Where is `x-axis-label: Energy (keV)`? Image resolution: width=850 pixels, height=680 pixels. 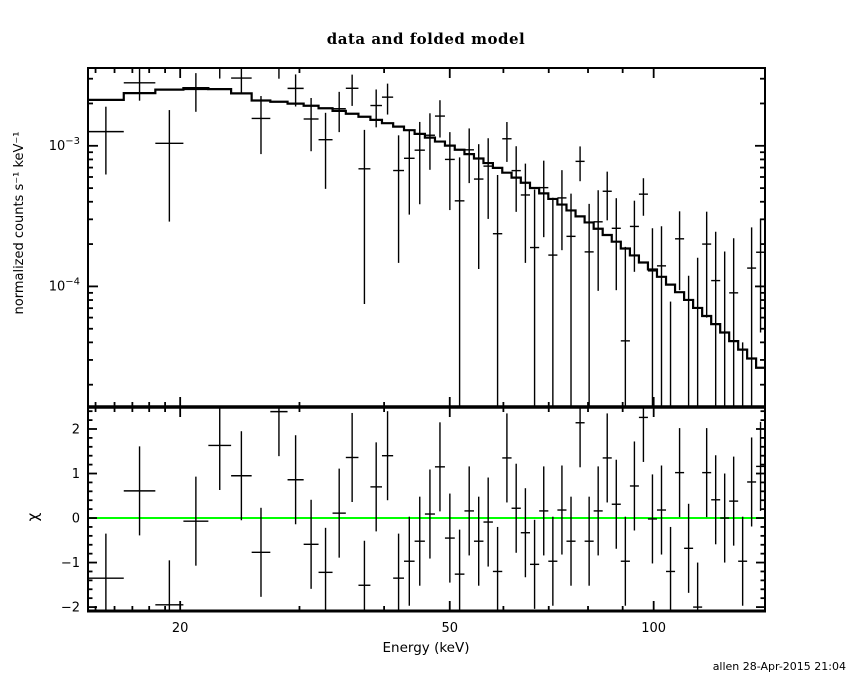
x-axis-label: Energy (keV) is located at coordinates (426, 648).